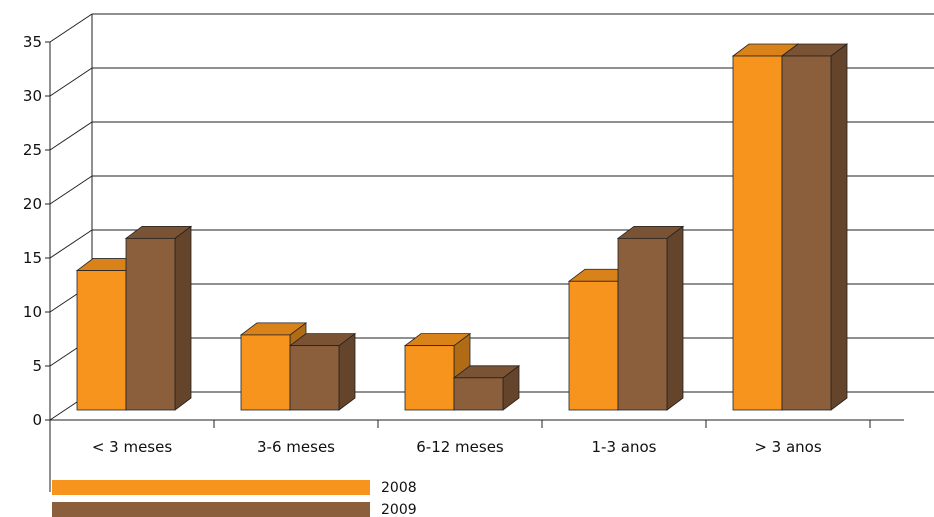 The height and width of the screenshot is (517, 934). What do you see at coordinates (32, 204) in the screenshot?
I see `y-tick-label: 20` at bounding box center [32, 204].